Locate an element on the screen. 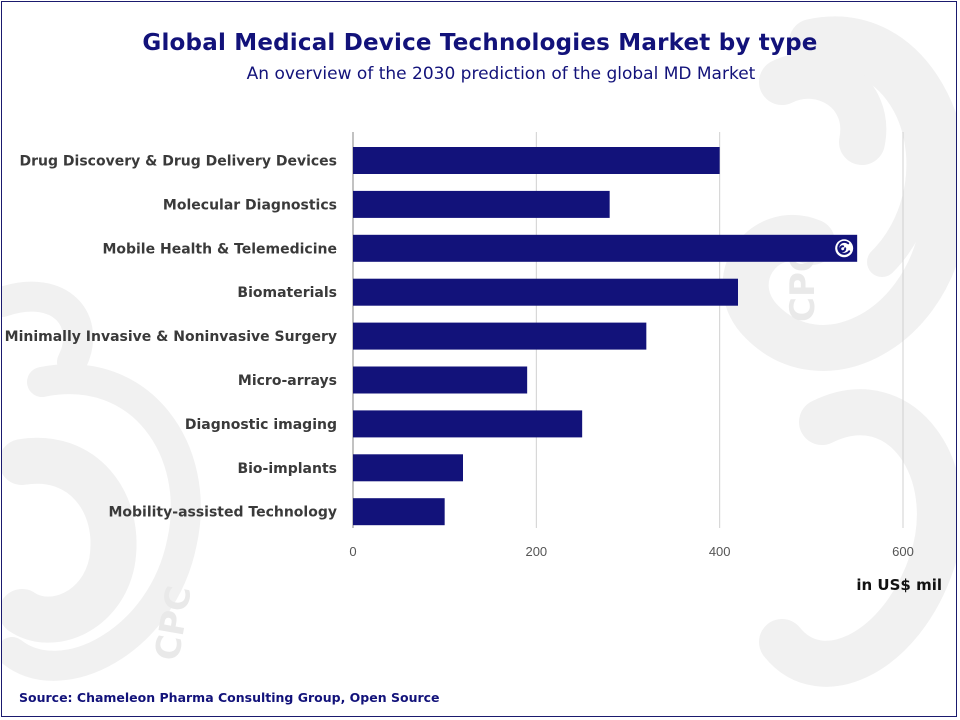 The width and height of the screenshot is (960, 720). category-label: Minimally Invasive & Noninvasive Surgery is located at coordinates (171, 337).